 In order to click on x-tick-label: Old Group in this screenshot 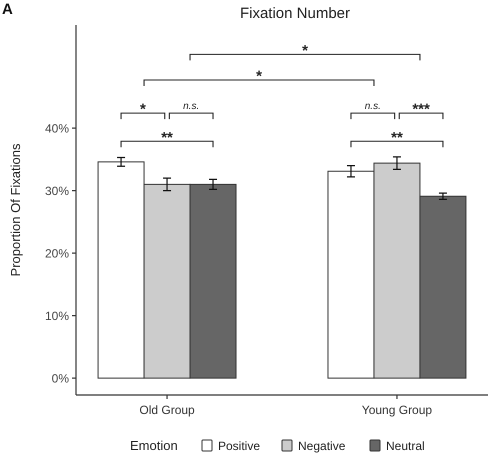, I will do `click(167, 410)`.